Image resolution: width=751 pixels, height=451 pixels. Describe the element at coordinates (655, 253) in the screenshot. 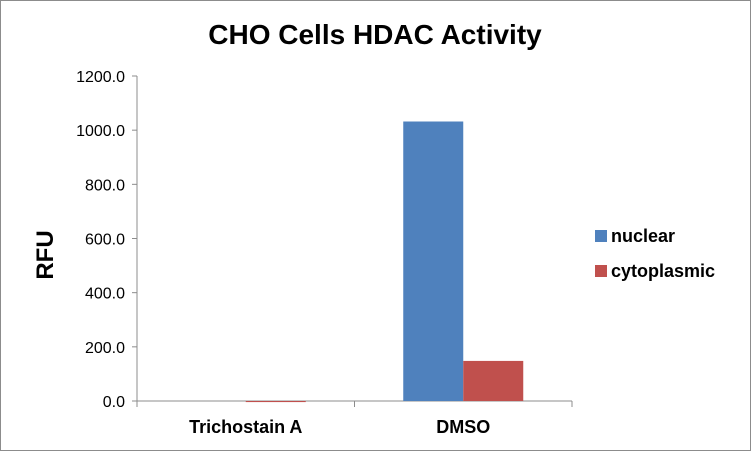

I see `legend: nuclear cytoplasmic` at that location.